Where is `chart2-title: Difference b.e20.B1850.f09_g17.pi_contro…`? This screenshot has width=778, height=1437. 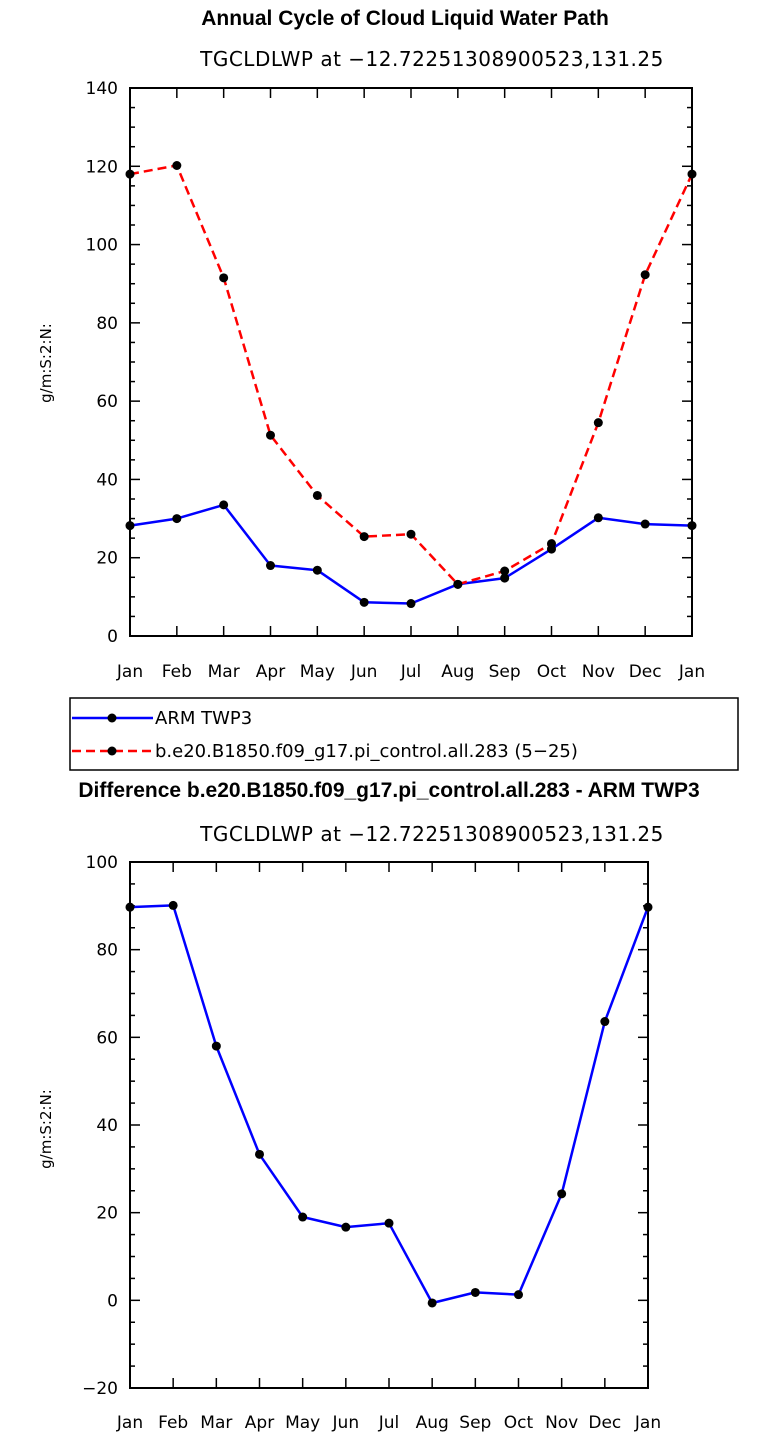
chart2-title: Difference b.e20.B1850.f09_g17.pi_contro… is located at coordinates (388, 790).